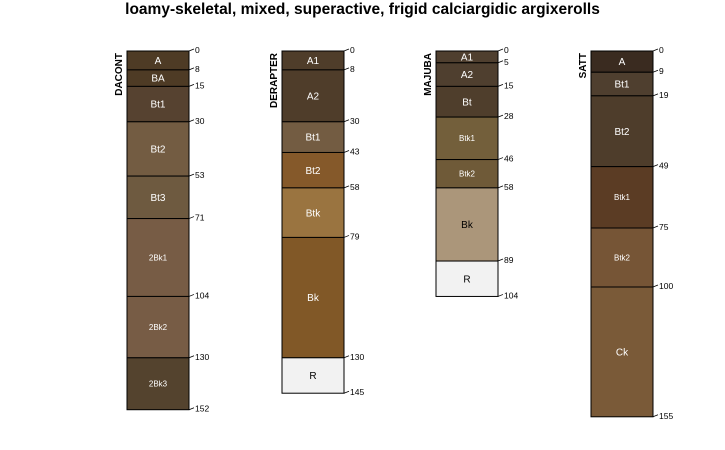 This screenshot has height=450, width=725. I want to click on profile-name: DACONT, so click(119, 74).